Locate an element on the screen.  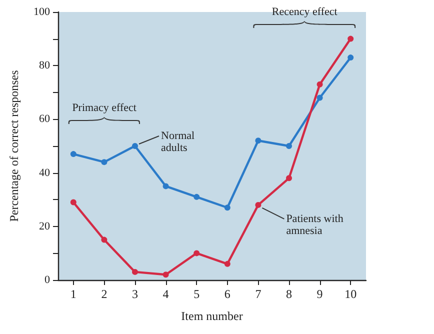
y-tick-label: 80 is located at coordinates (44, 66).